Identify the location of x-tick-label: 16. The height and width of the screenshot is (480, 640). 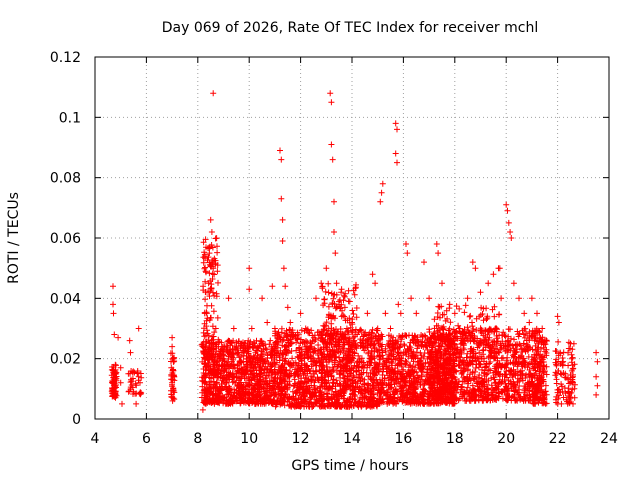
(403, 439).